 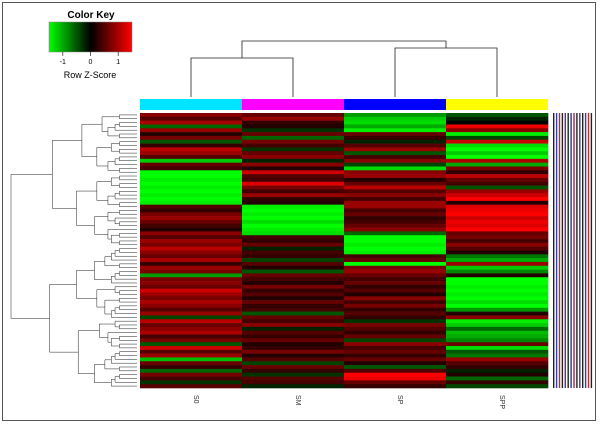 I want to click on row-dendrogram, so click(x=73, y=250).